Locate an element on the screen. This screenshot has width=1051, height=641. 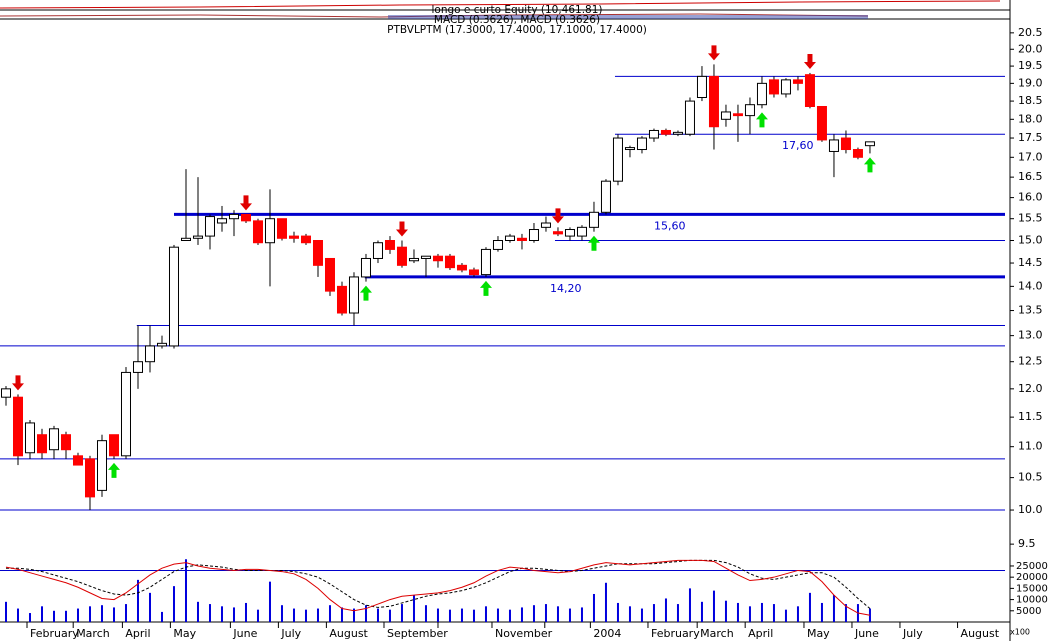
y-tick-label: 19.0 is located at coordinates (1030, 82).